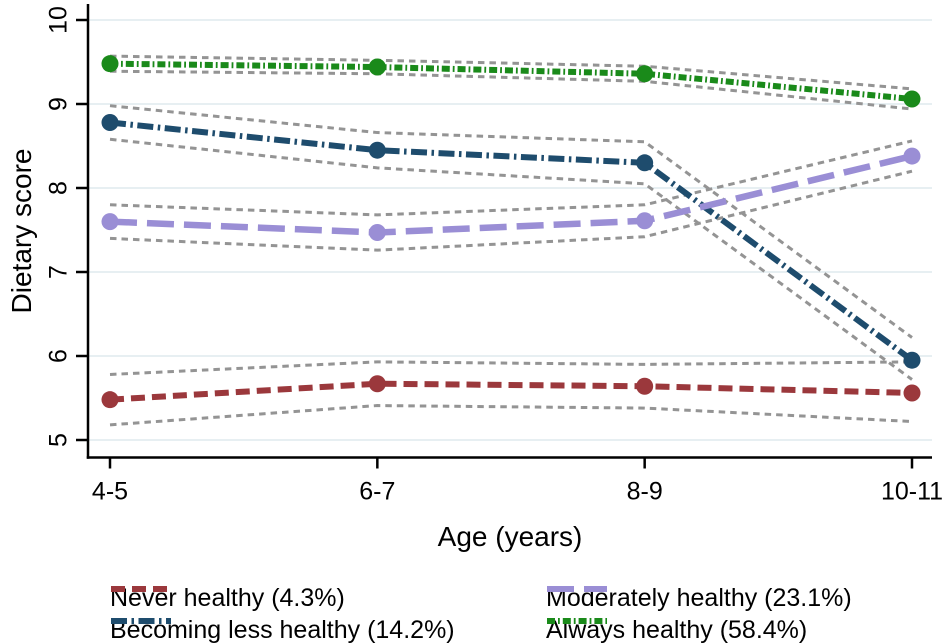 The height and width of the screenshot is (644, 945). What do you see at coordinates (282, 629) in the screenshot?
I see `legend-item: Becoming less healthy (14.2%)` at bounding box center [282, 629].